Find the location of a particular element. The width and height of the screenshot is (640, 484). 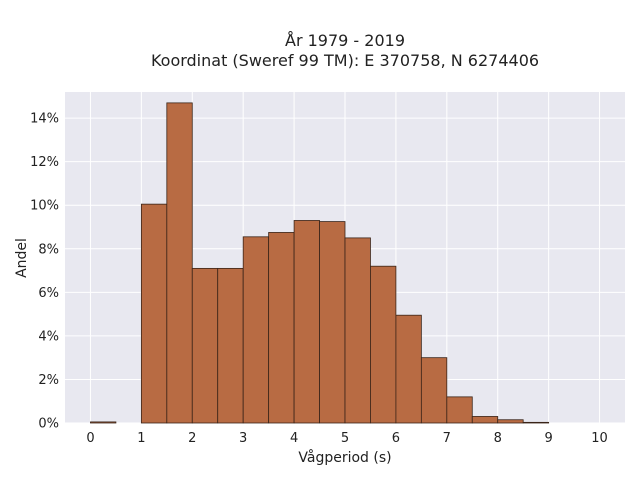

x-tick-label-2: 2 is located at coordinates (192, 438).